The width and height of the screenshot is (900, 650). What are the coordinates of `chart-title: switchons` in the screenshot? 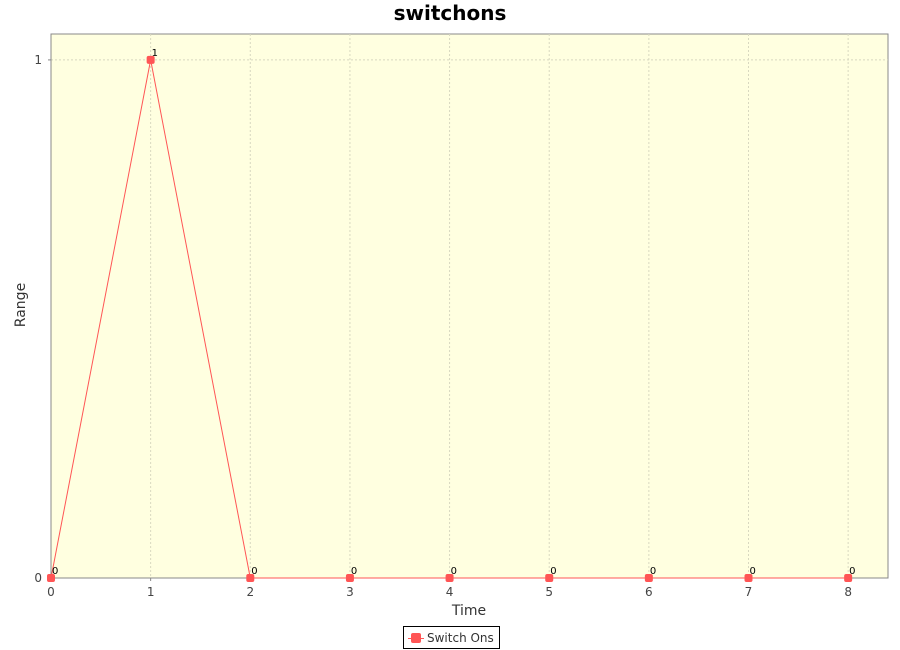 It's located at (450, 13).